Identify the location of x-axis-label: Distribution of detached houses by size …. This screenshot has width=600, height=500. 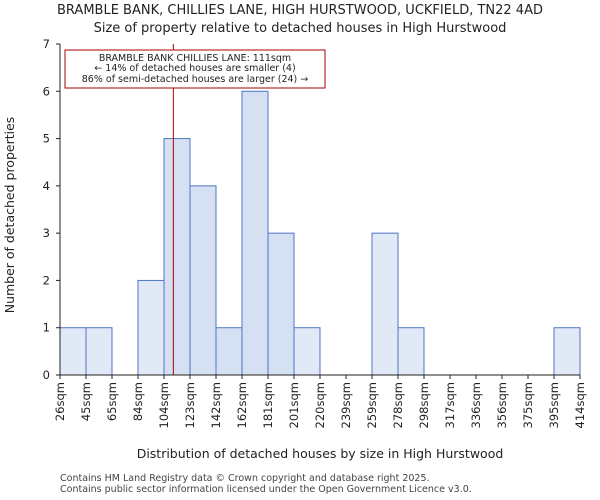
(320, 453).